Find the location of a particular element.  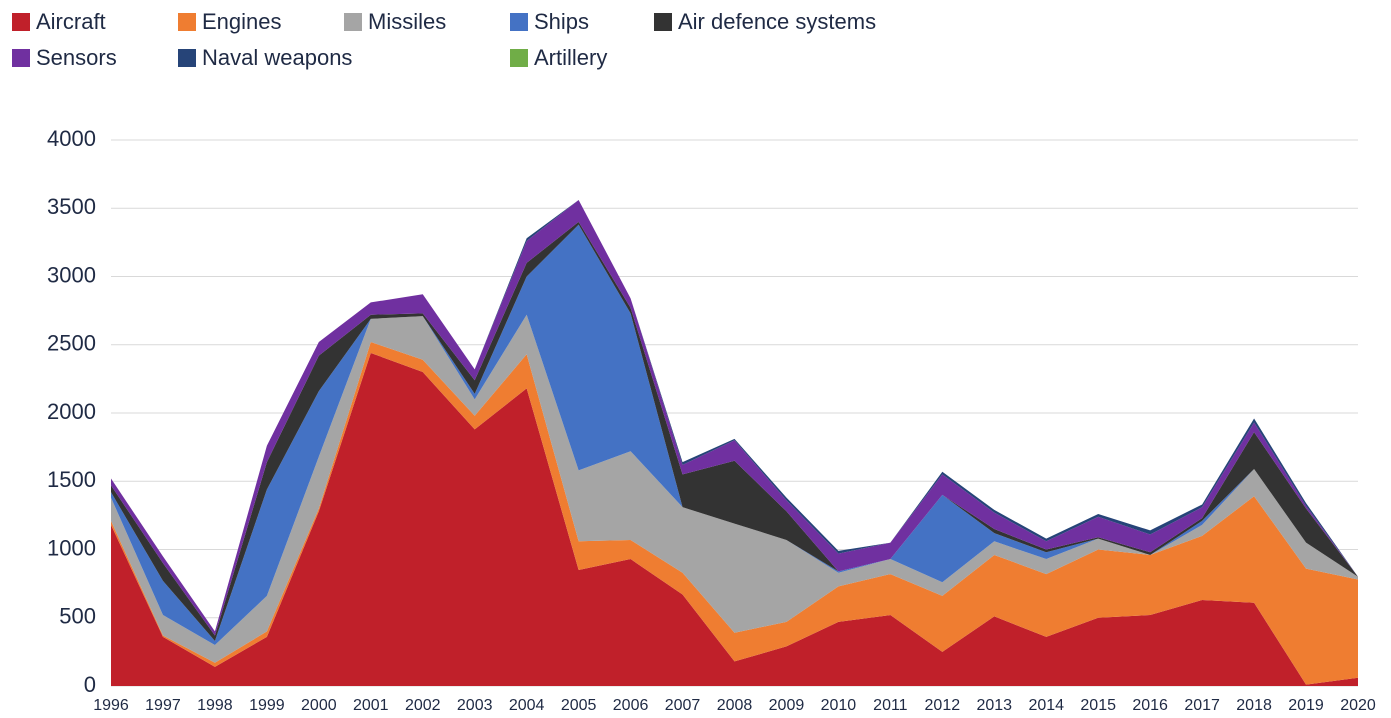

x-tick-label: 2000 is located at coordinates (319, 705).